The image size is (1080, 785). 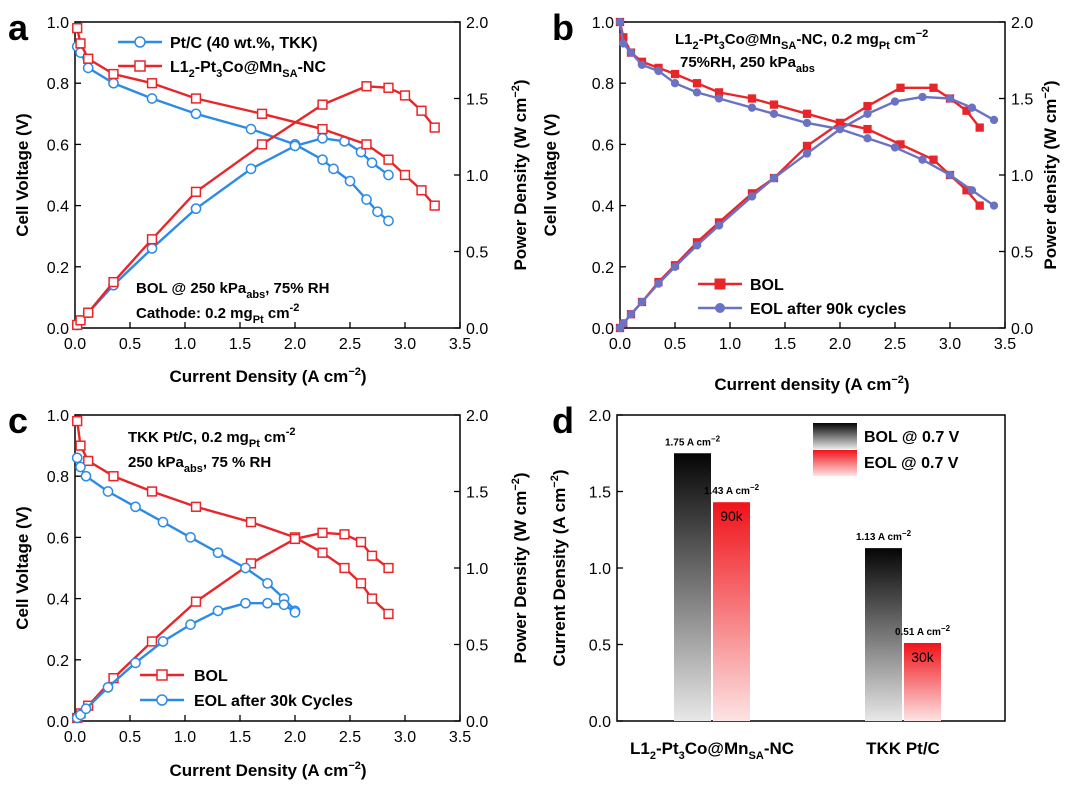 I want to click on y-left-tick-label: 1.0, so click(x=58, y=23).